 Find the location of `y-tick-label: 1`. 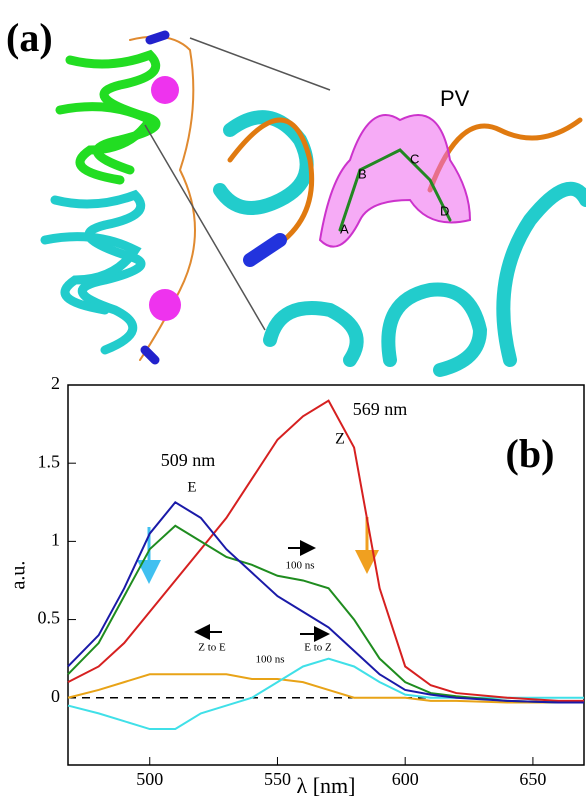

y-tick-label: 1 is located at coordinates (55, 540).